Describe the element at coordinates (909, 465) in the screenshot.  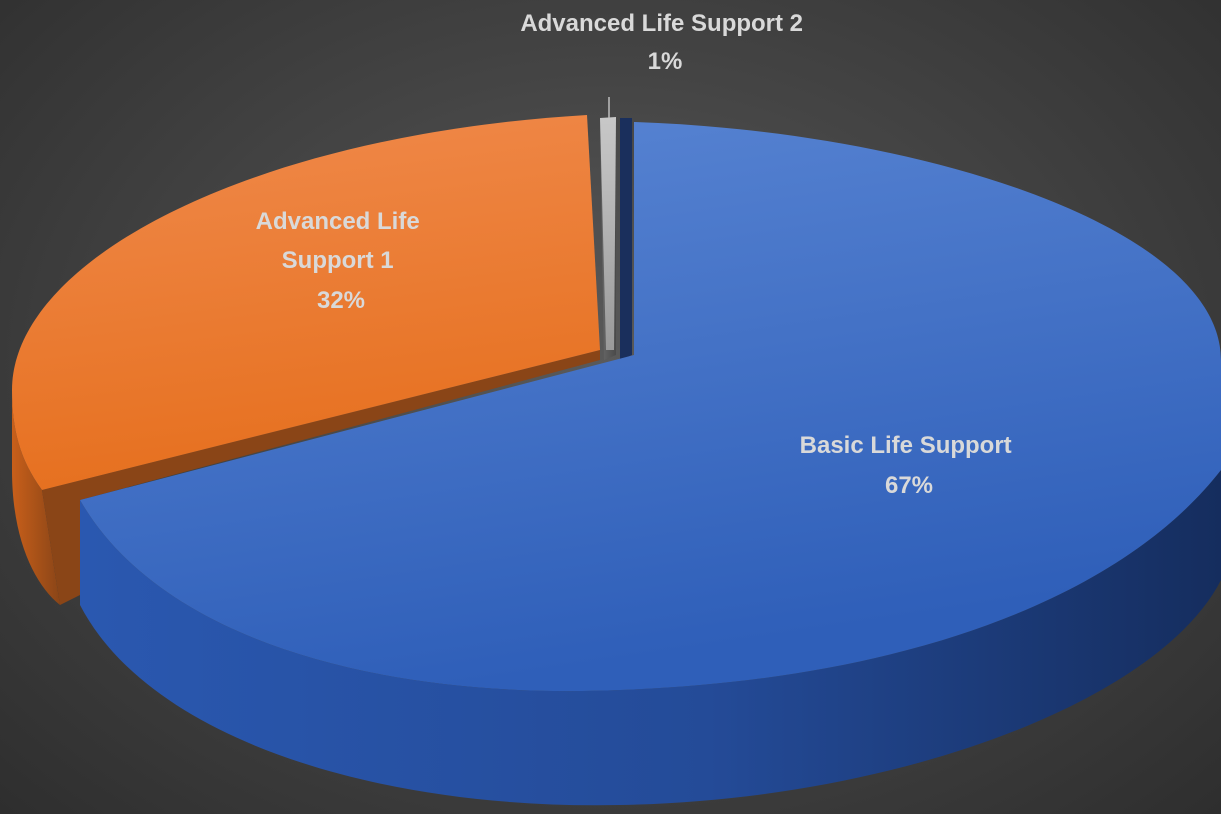
I see `data-label-basic-life-support: Basic Life Support 67%` at that location.